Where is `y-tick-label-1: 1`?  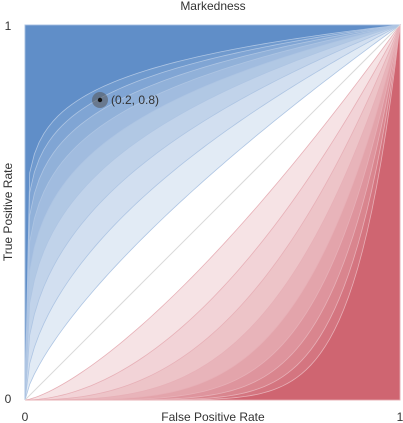 y-tick-label-1: 1 is located at coordinates (8, 26).